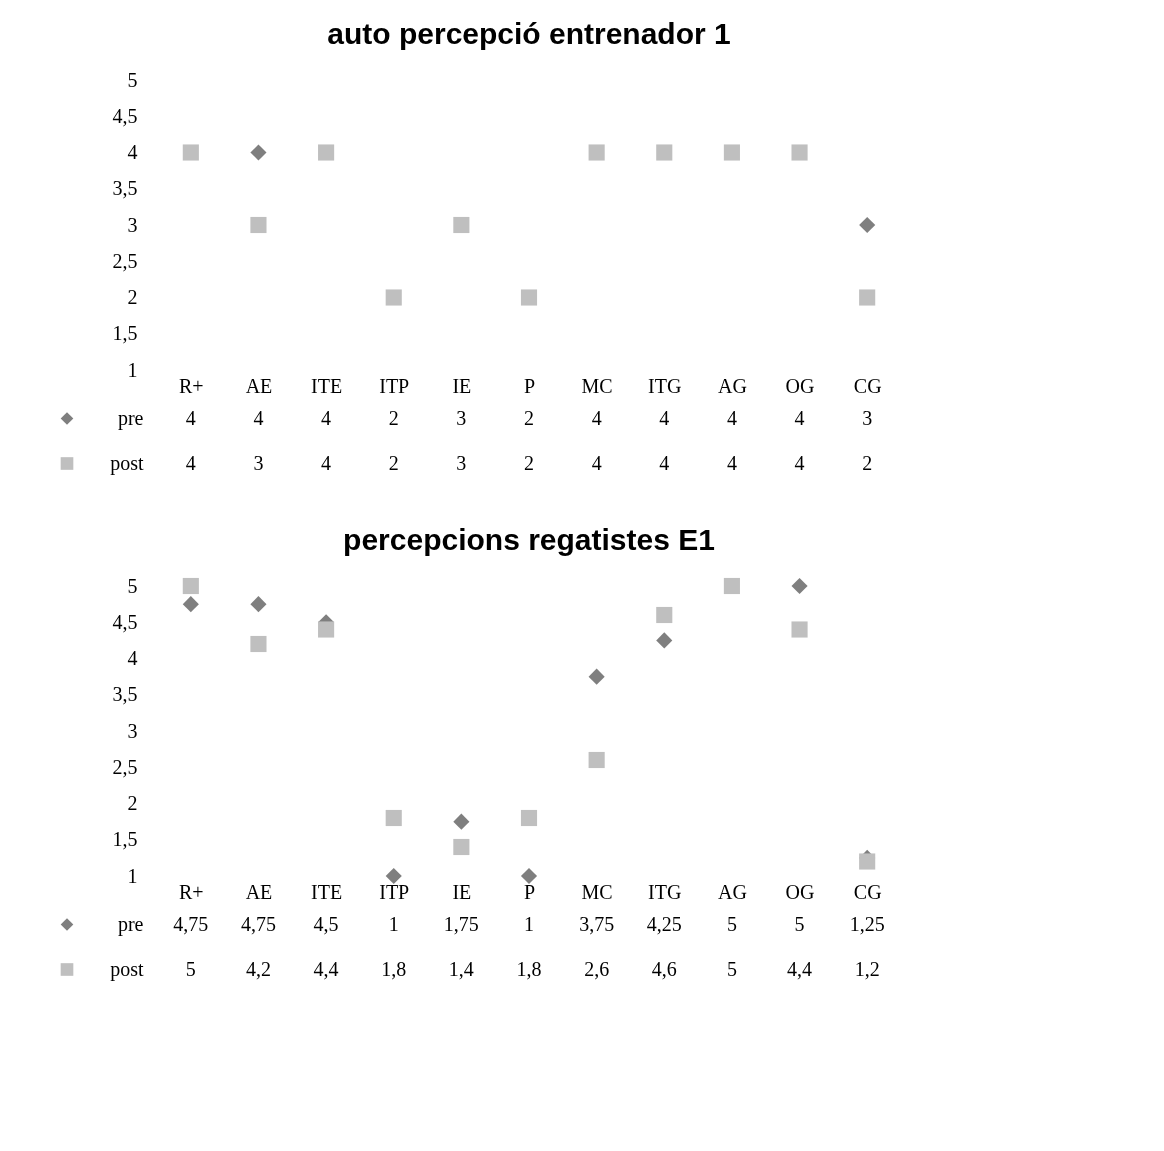 The height and width of the screenshot is (1151, 1164). What do you see at coordinates (597, 968) in the screenshot?
I see `data-label: 2,6` at bounding box center [597, 968].